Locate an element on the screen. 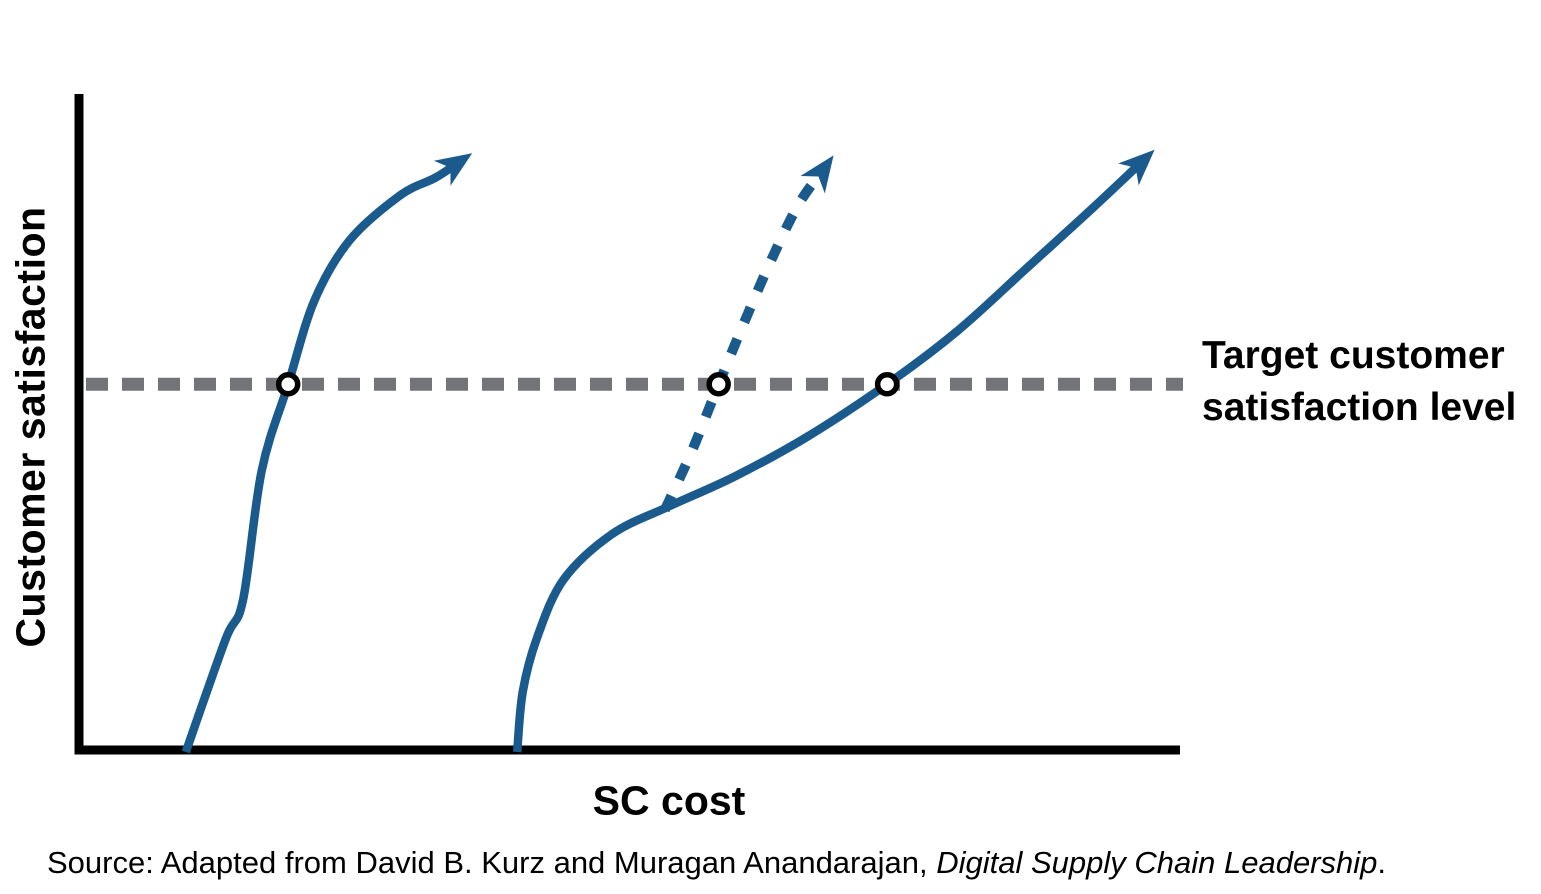 The image size is (1541, 894). left-cost-satisfaction-curve-target-intersection-marker is located at coordinates (288, 384).